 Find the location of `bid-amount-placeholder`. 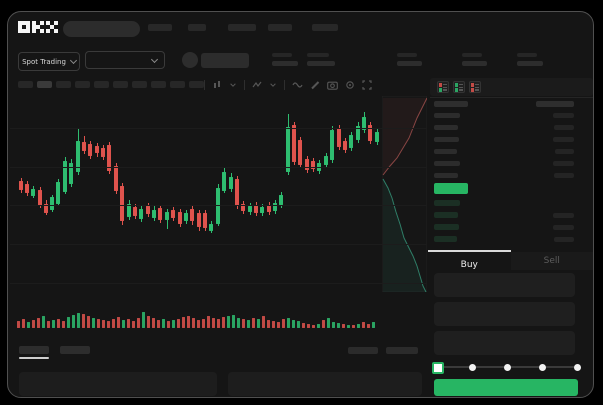

bid-amount-placeholder is located at coordinates (563, 215).